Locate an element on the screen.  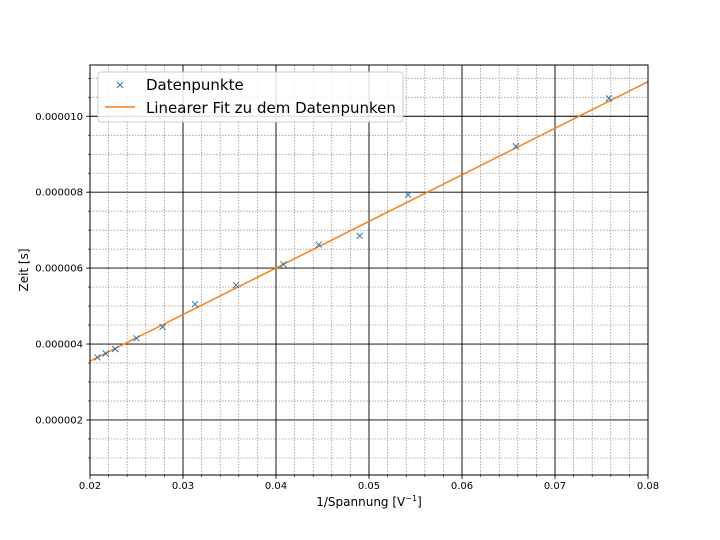
x-tick-label: 0.08 is located at coordinates (648, 486).